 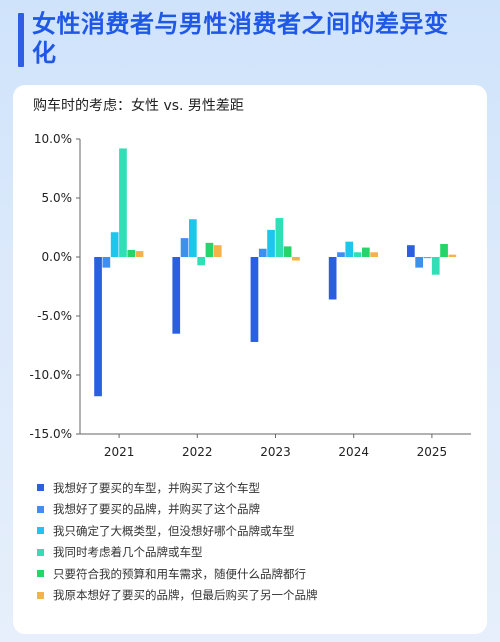 I want to click on header: 女性消费者与男性消费者之间的差异变化, so click(x=250, y=40).